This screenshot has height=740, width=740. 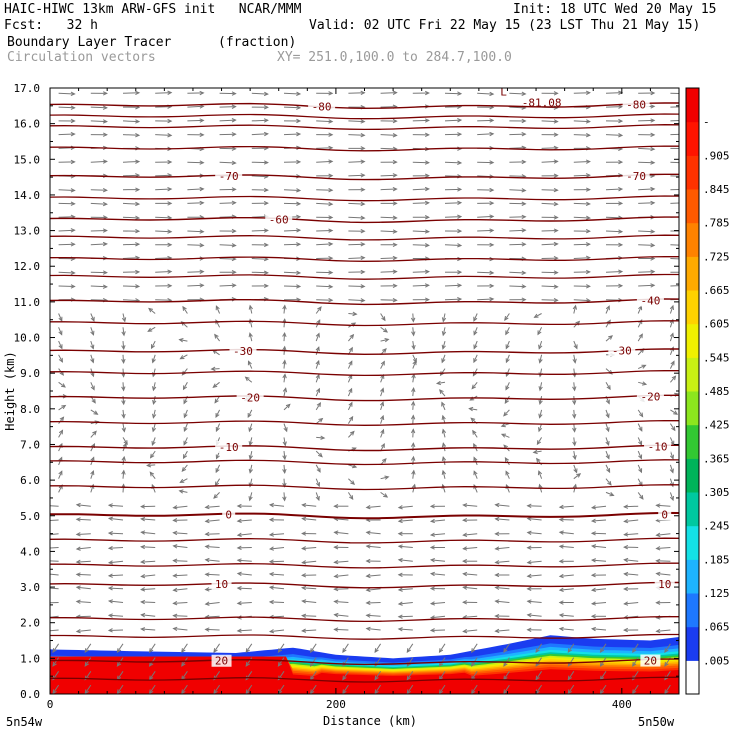 What do you see at coordinates (81, 57) in the screenshot?
I see `vector-name: Circulation vectors` at bounding box center [81, 57].